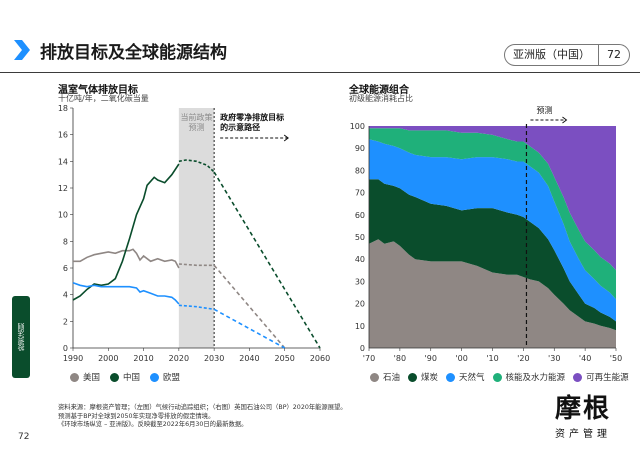  I want to click on legend-item-nuclear-hydro: 核能及水力能源, so click(529, 377).